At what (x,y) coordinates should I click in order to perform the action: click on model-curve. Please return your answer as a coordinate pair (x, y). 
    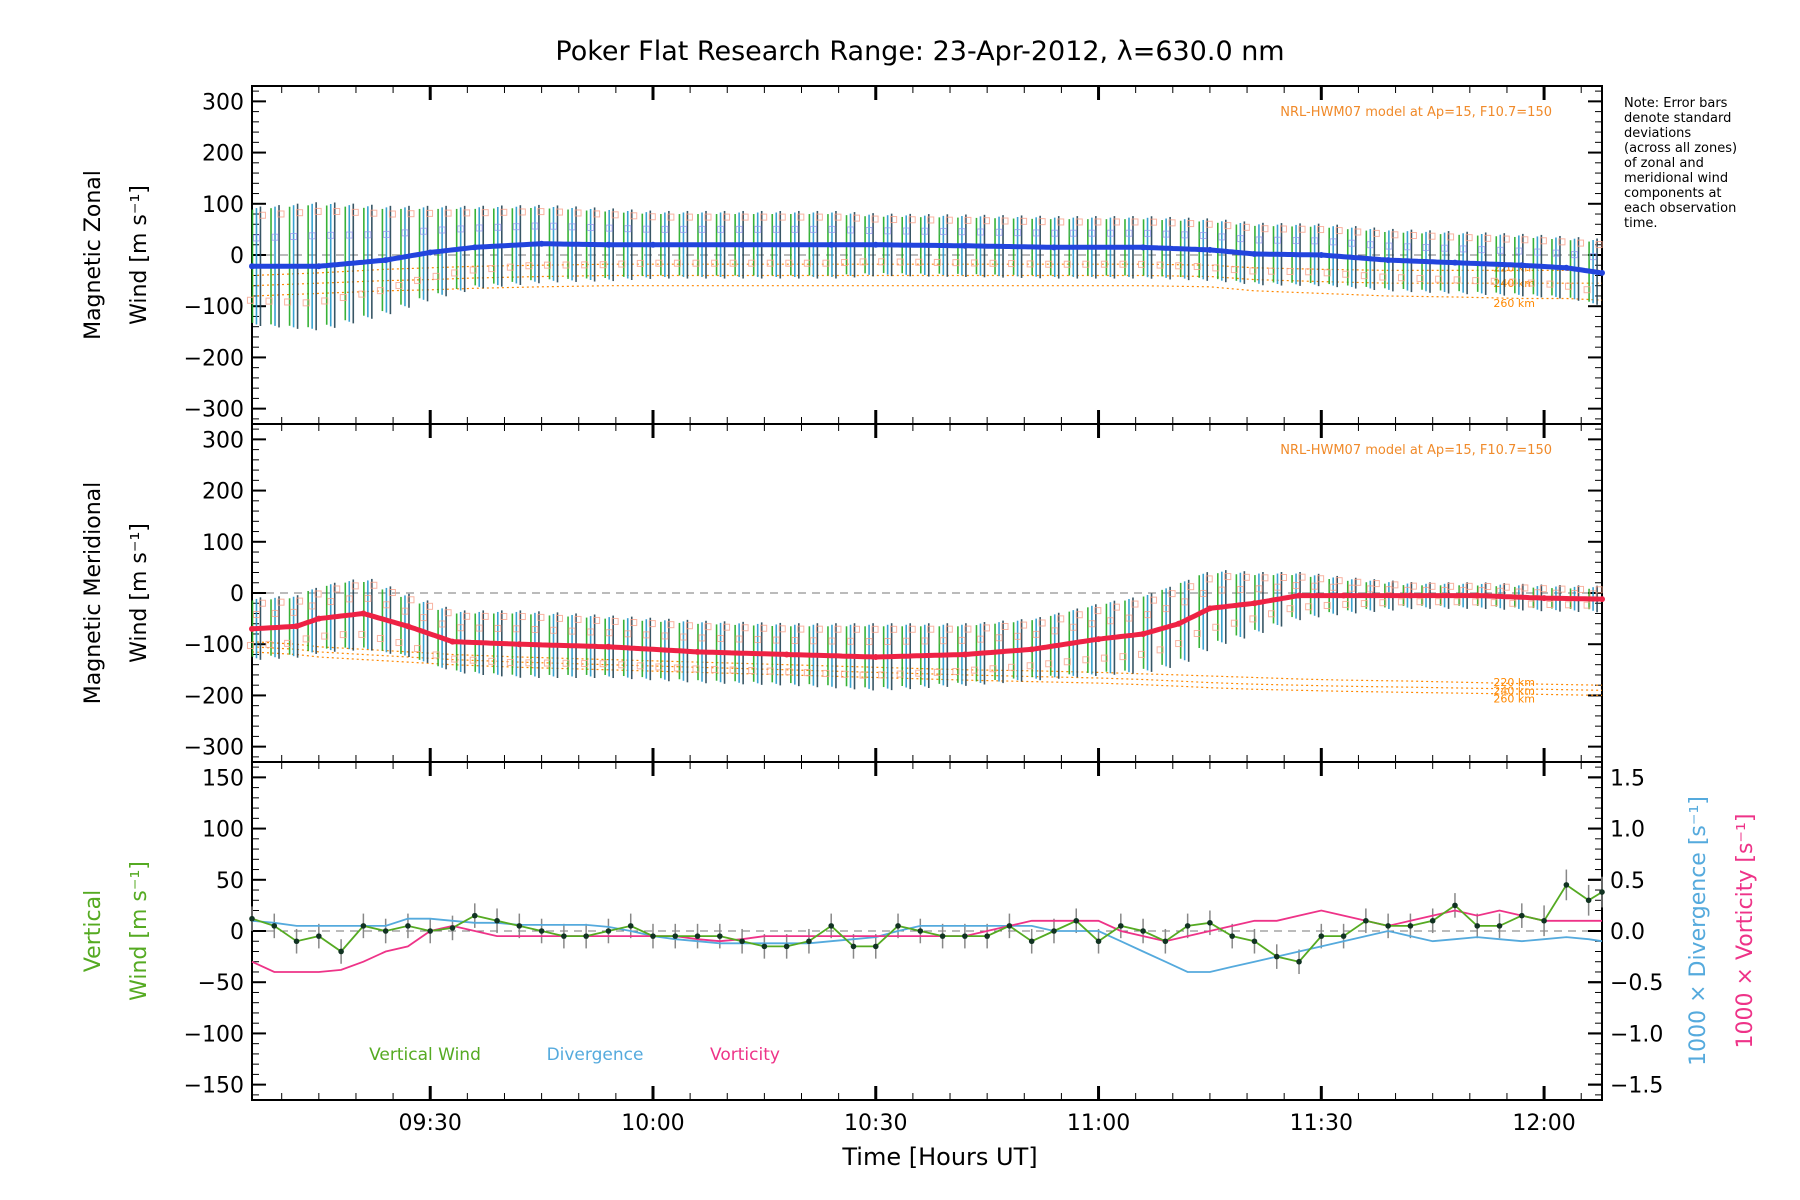
    Looking at the image, I should click on (927, 293).